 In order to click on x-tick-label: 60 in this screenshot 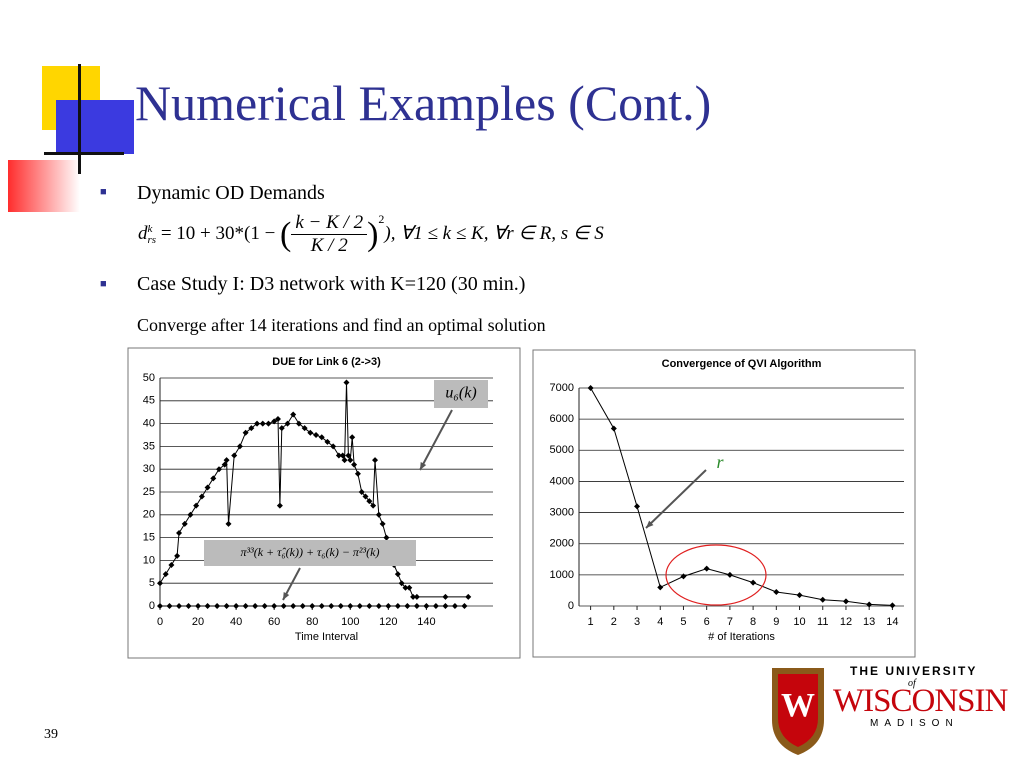, I will do `click(274, 622)`.